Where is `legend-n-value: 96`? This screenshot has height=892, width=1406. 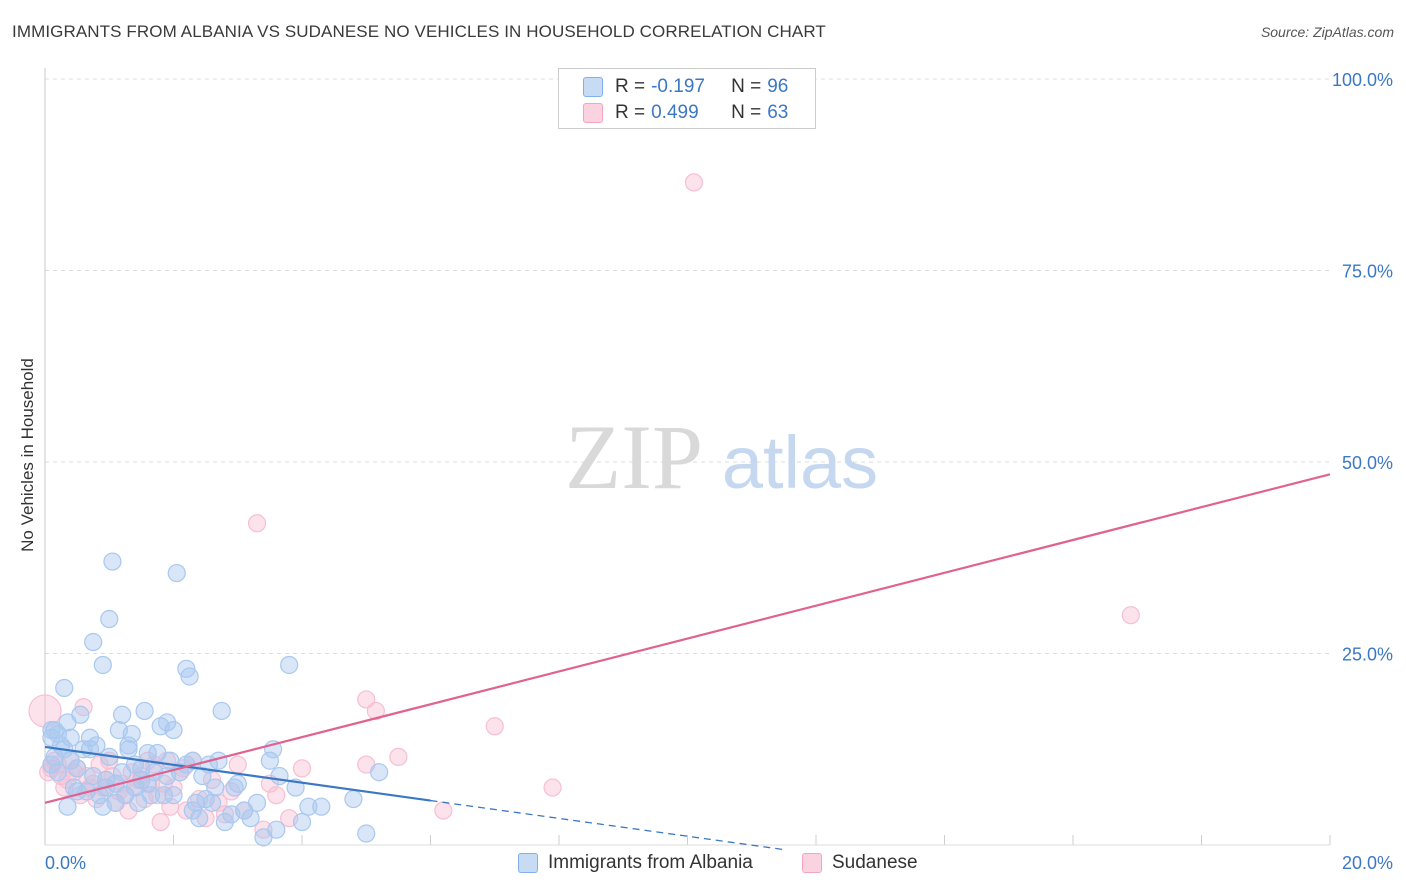
legend-n-value: 96 is located at coordinates (778, 86).